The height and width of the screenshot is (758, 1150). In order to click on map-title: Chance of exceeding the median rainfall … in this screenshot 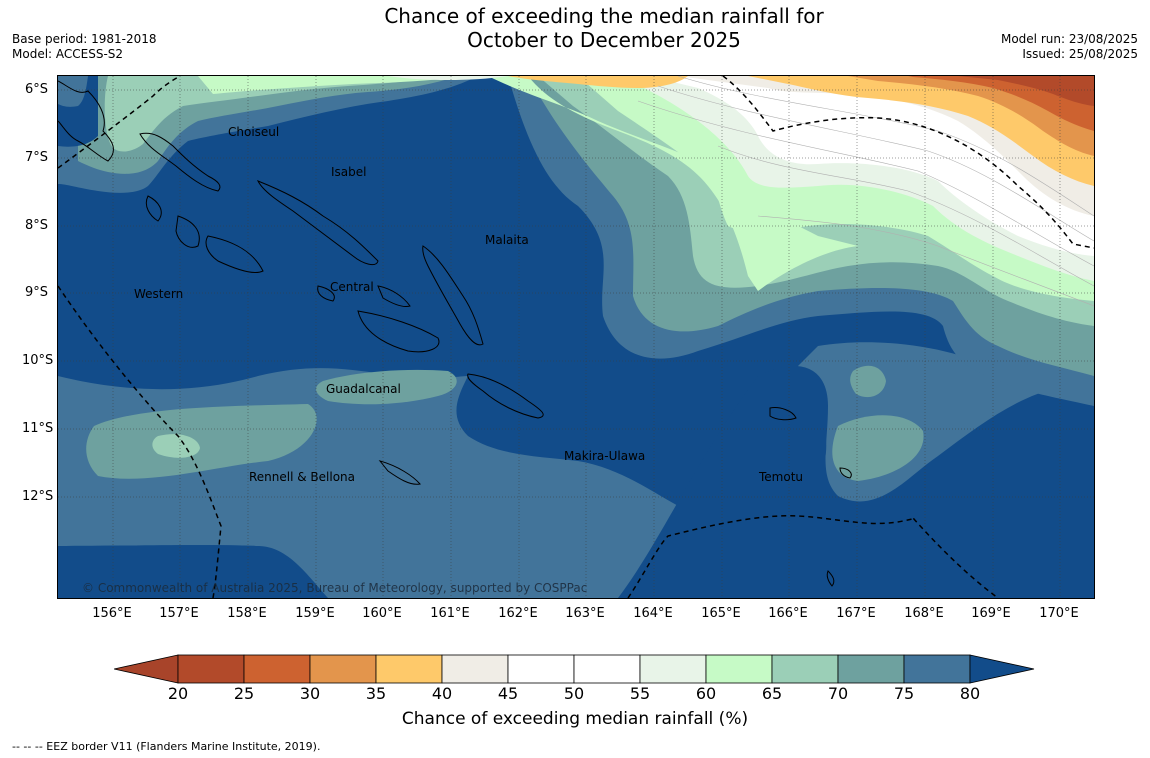, I will do `click(604, 28)`.